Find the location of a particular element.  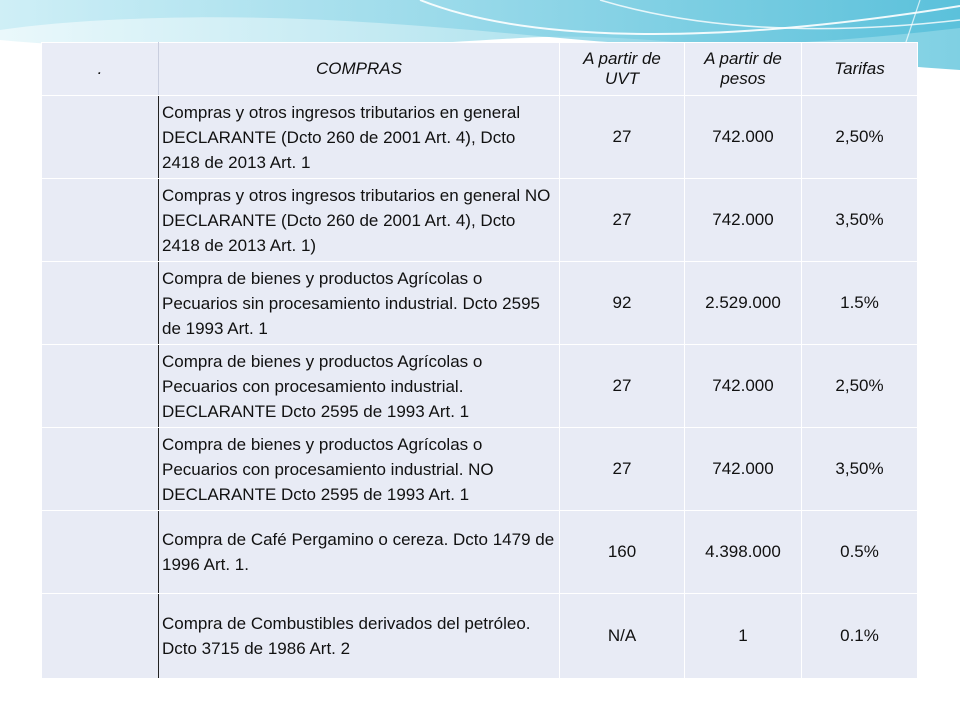

row-tarifa: 1.5% is located at coordinates (859, 303).